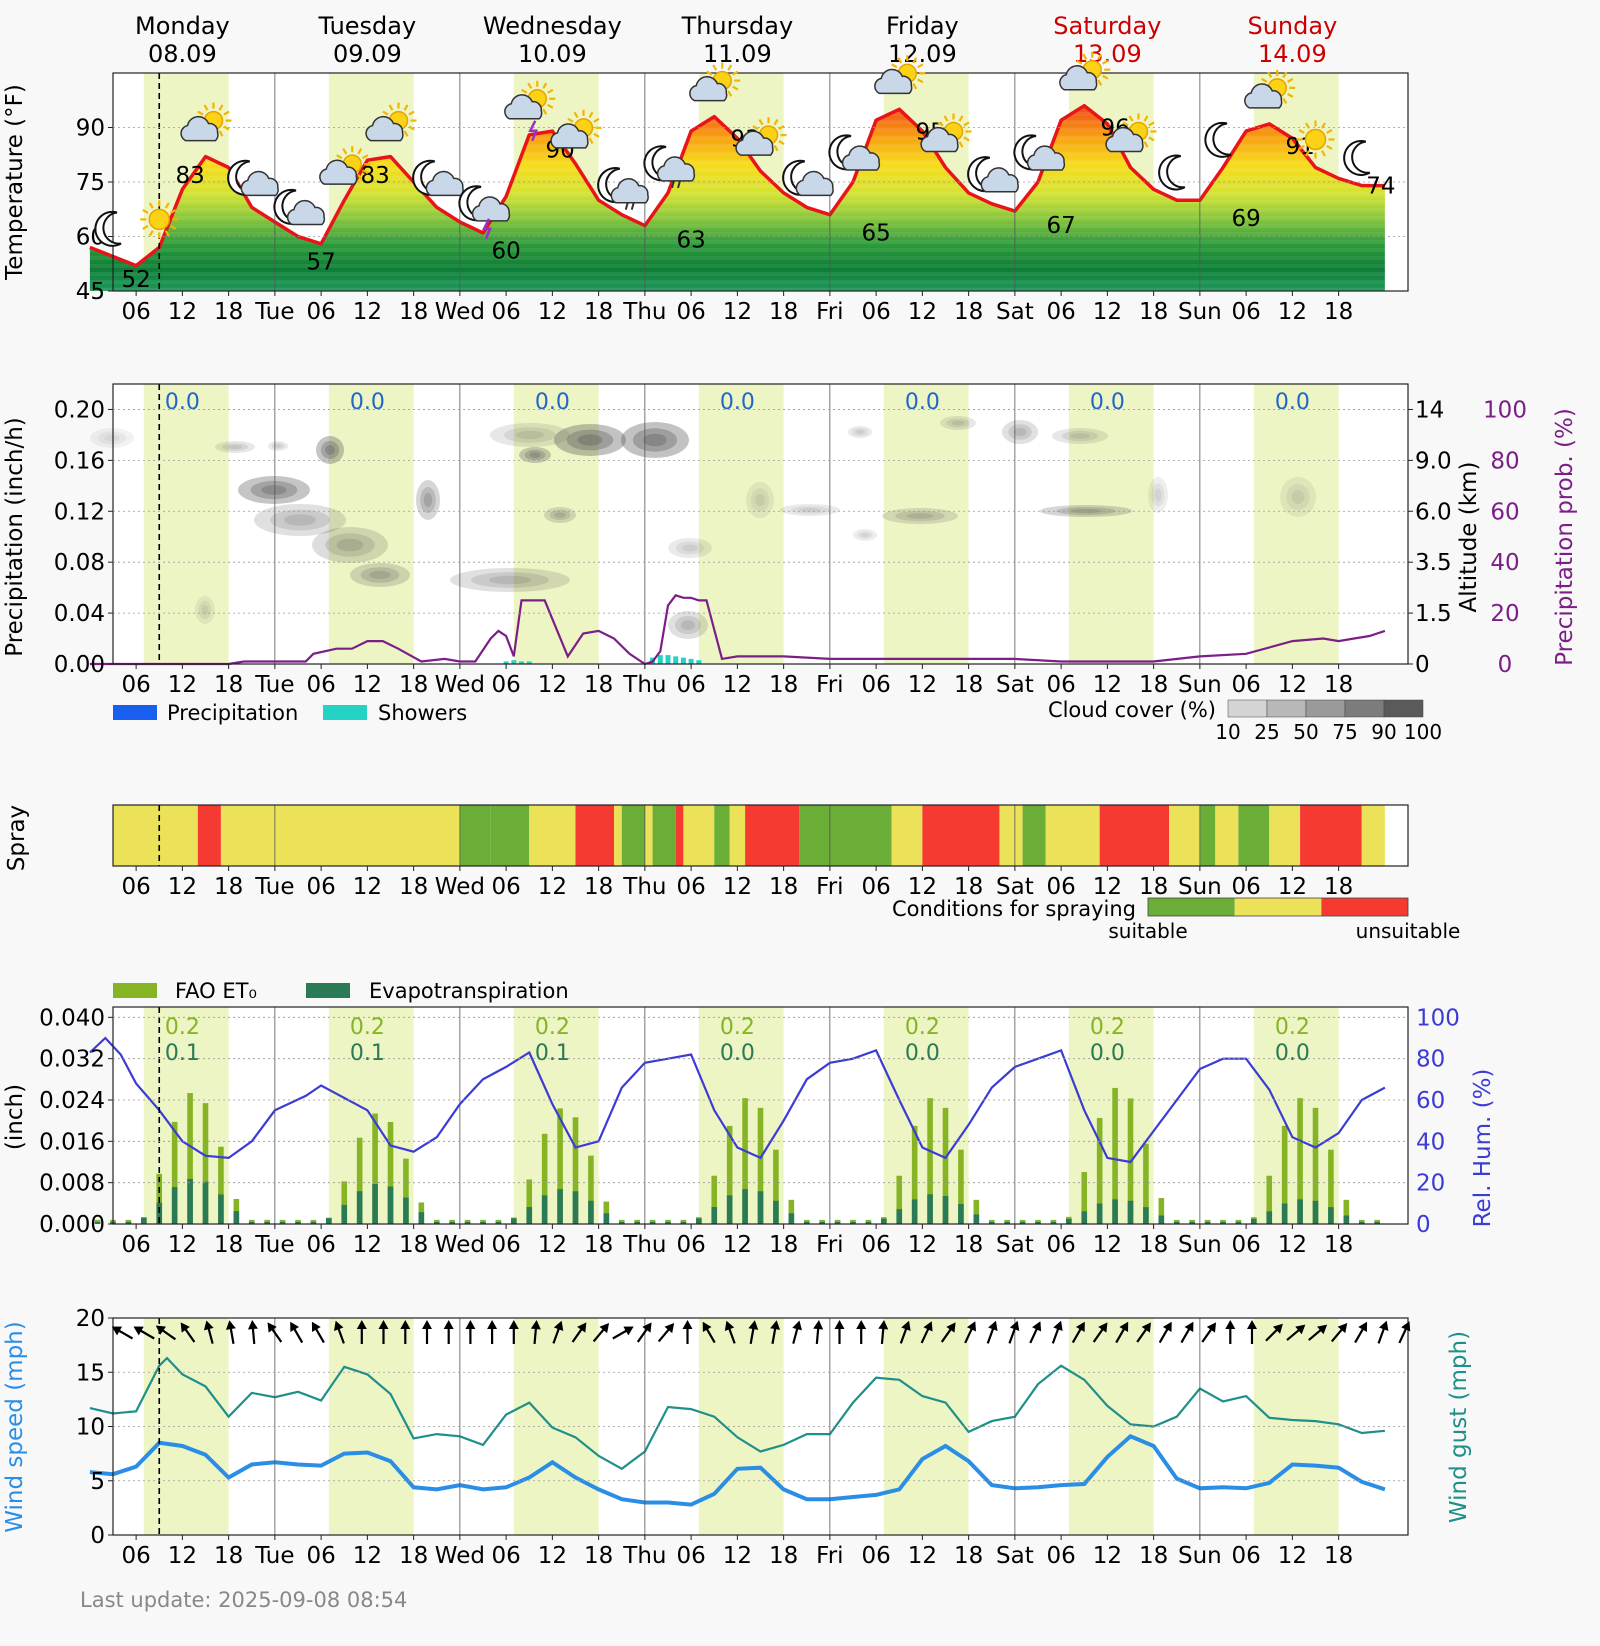 Image resolution: width=1600 pixels, height=1646 pixels. What do you see at coordinates (737, 312) in the screenshot?
I see `temperature-x-tick-label: 12` at bounding box center [737, 312].